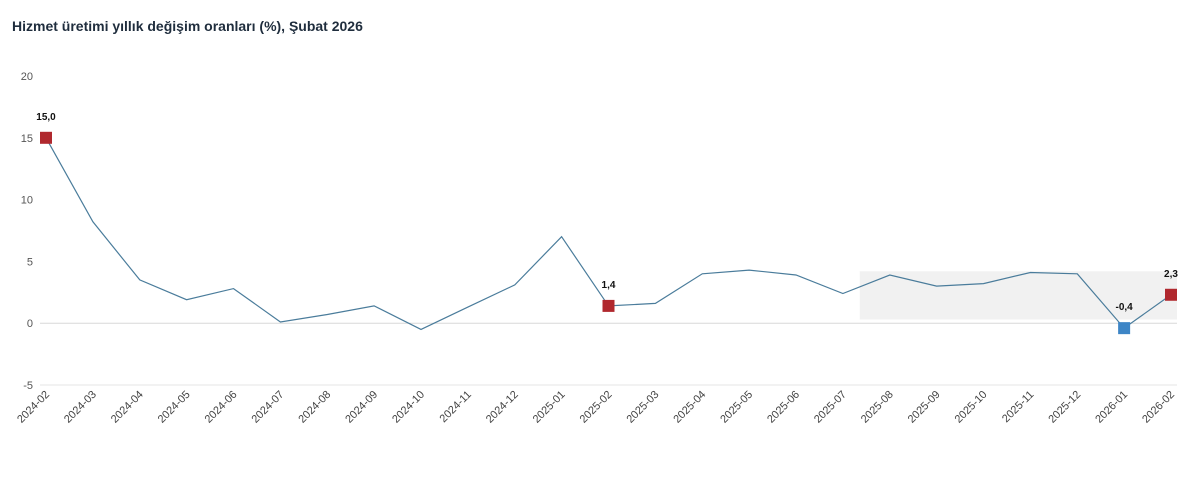 This screenshot has height=481, width=1200. What do you see at coordinates (27, 231) in the screenshot?
I see `y-axis: 20 15 10 5 0 -5` at bounding box center [27, 231].